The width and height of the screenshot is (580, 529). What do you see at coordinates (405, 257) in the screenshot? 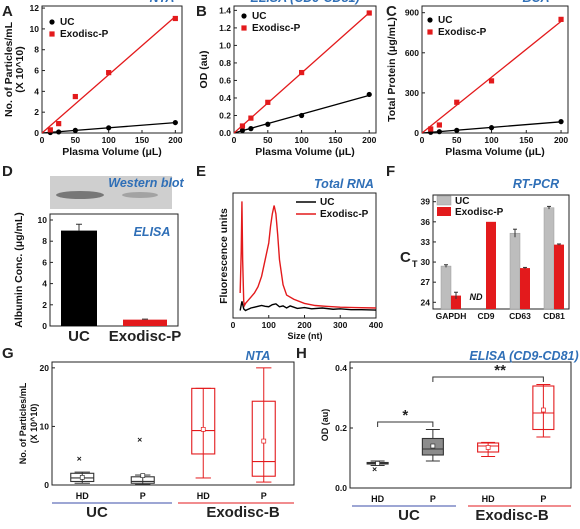
I see `y-axis-label: C` at bounding box center [405, 257].